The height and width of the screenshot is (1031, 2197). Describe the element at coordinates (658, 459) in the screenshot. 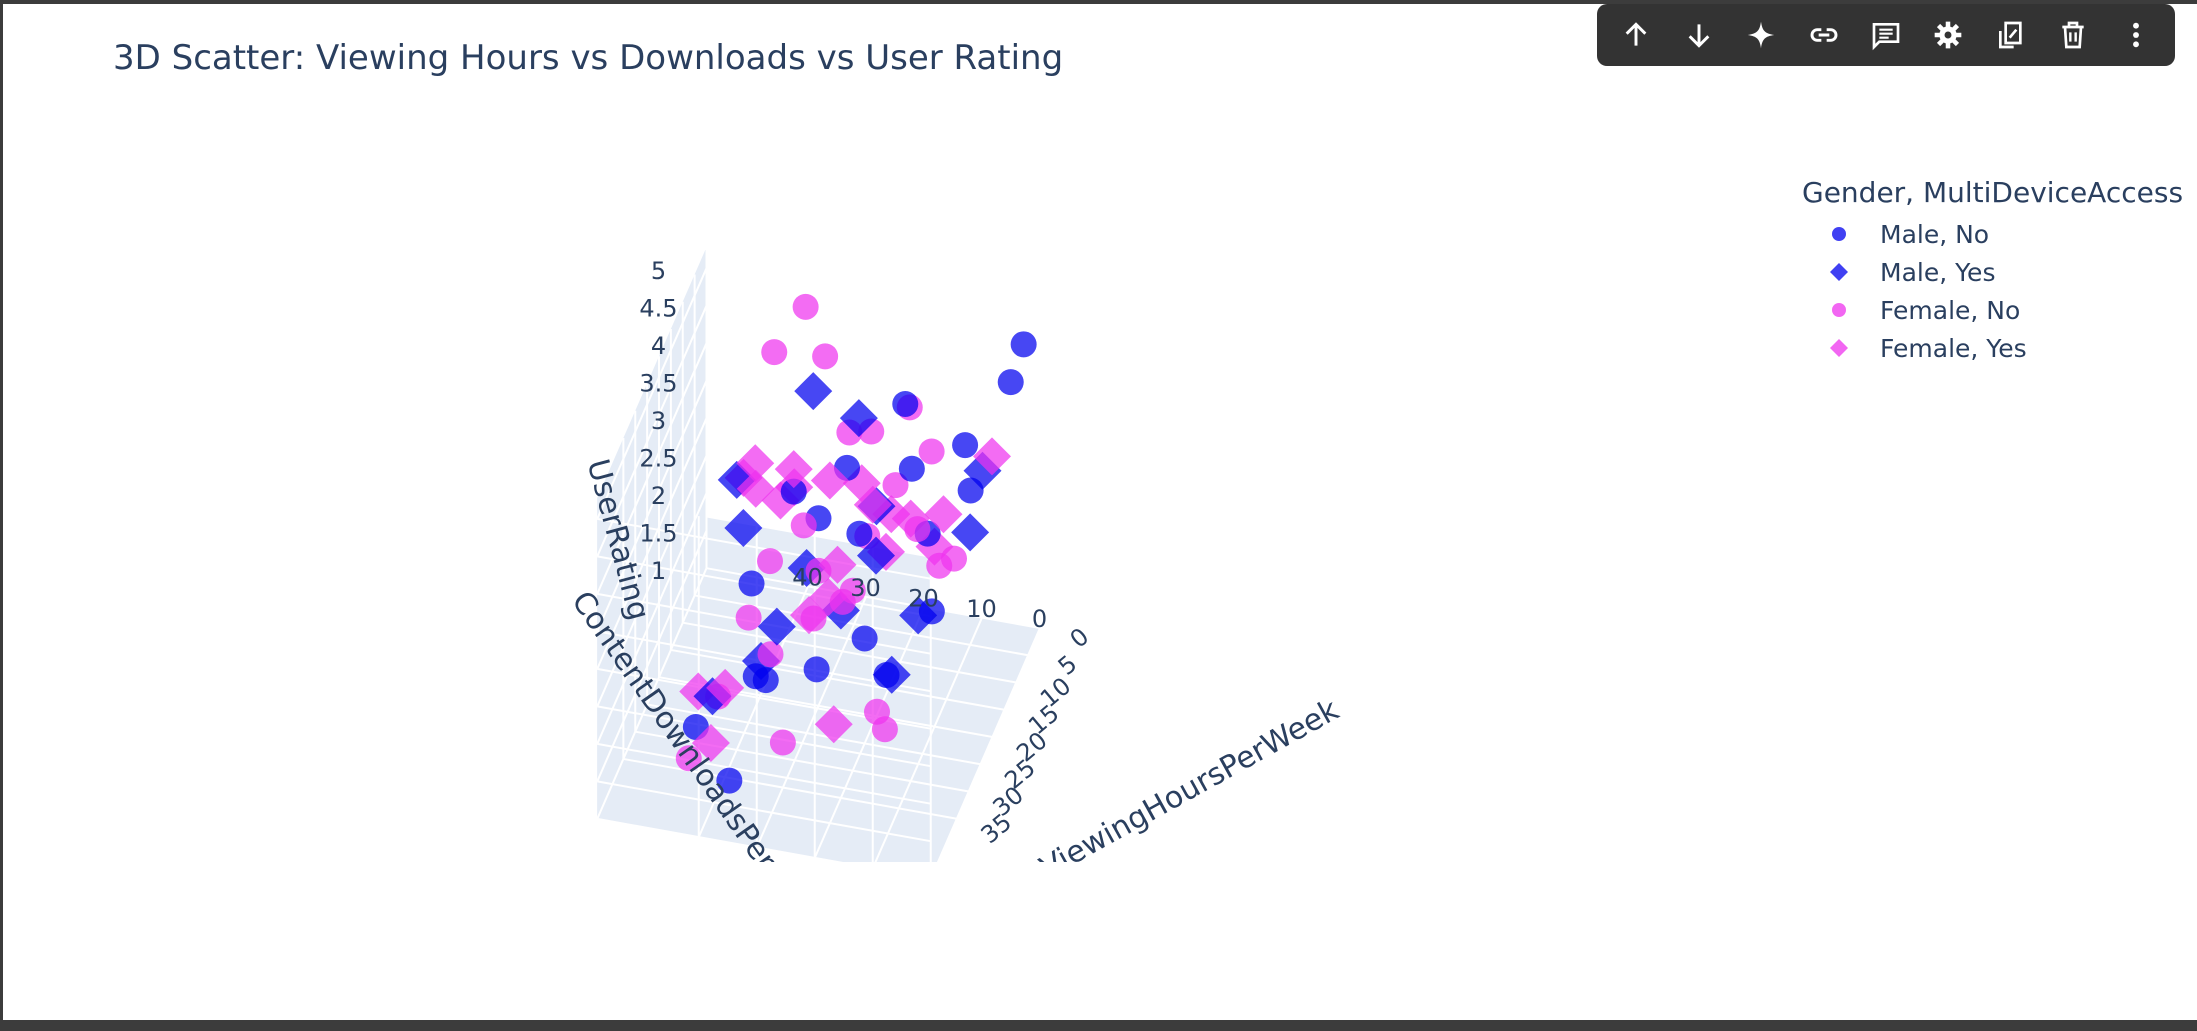

I see `z-tick-label: 2.5` at that location.